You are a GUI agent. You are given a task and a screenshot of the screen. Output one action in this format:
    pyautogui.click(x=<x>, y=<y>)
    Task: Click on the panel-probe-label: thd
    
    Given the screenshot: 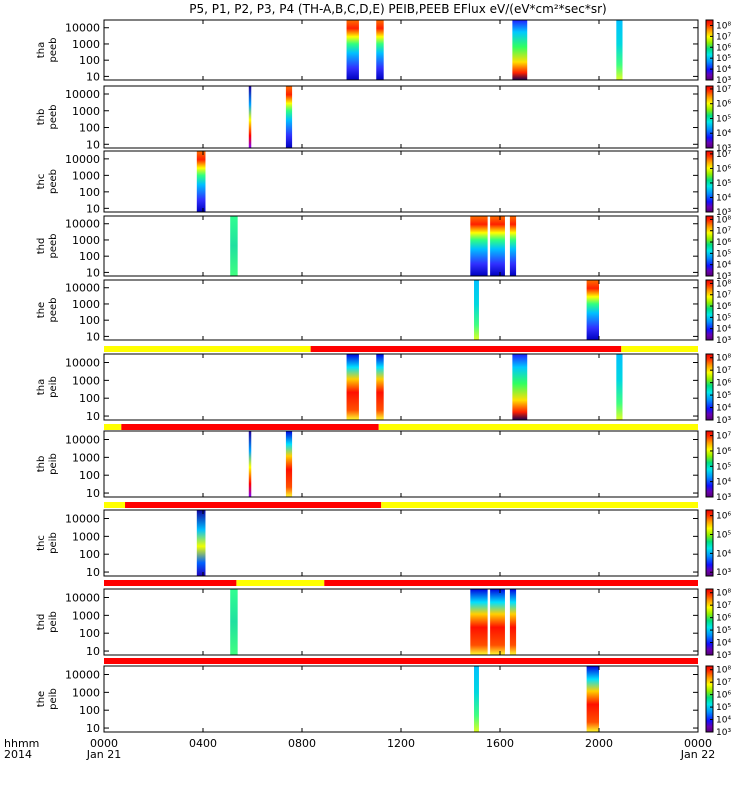 What is the action you would take?
    pyautogui.click(x=41, y=246)
    